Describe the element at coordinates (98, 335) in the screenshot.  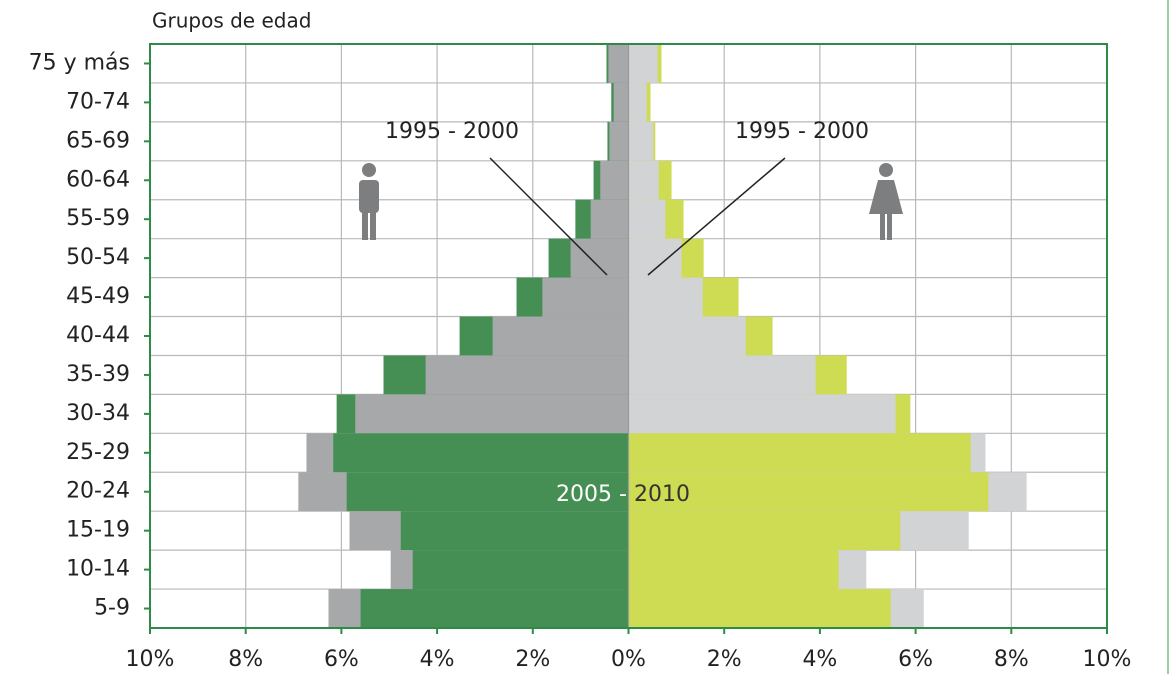
I see `y-tick-label: 40-44` at that location.